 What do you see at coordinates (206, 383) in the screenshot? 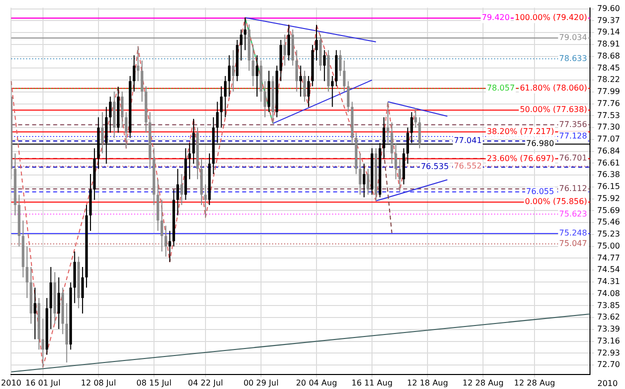
I see `x-tick-label: 04 22 Jul` at bounding box center [206, 383].